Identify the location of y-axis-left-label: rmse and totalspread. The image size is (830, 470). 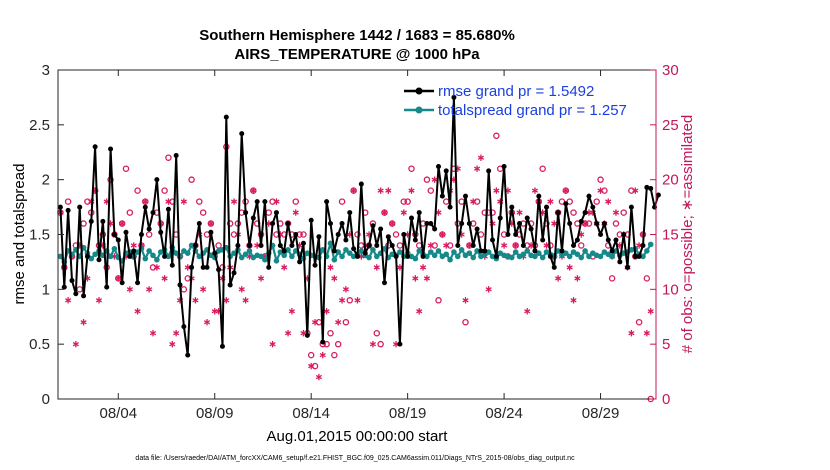
(19, 234).